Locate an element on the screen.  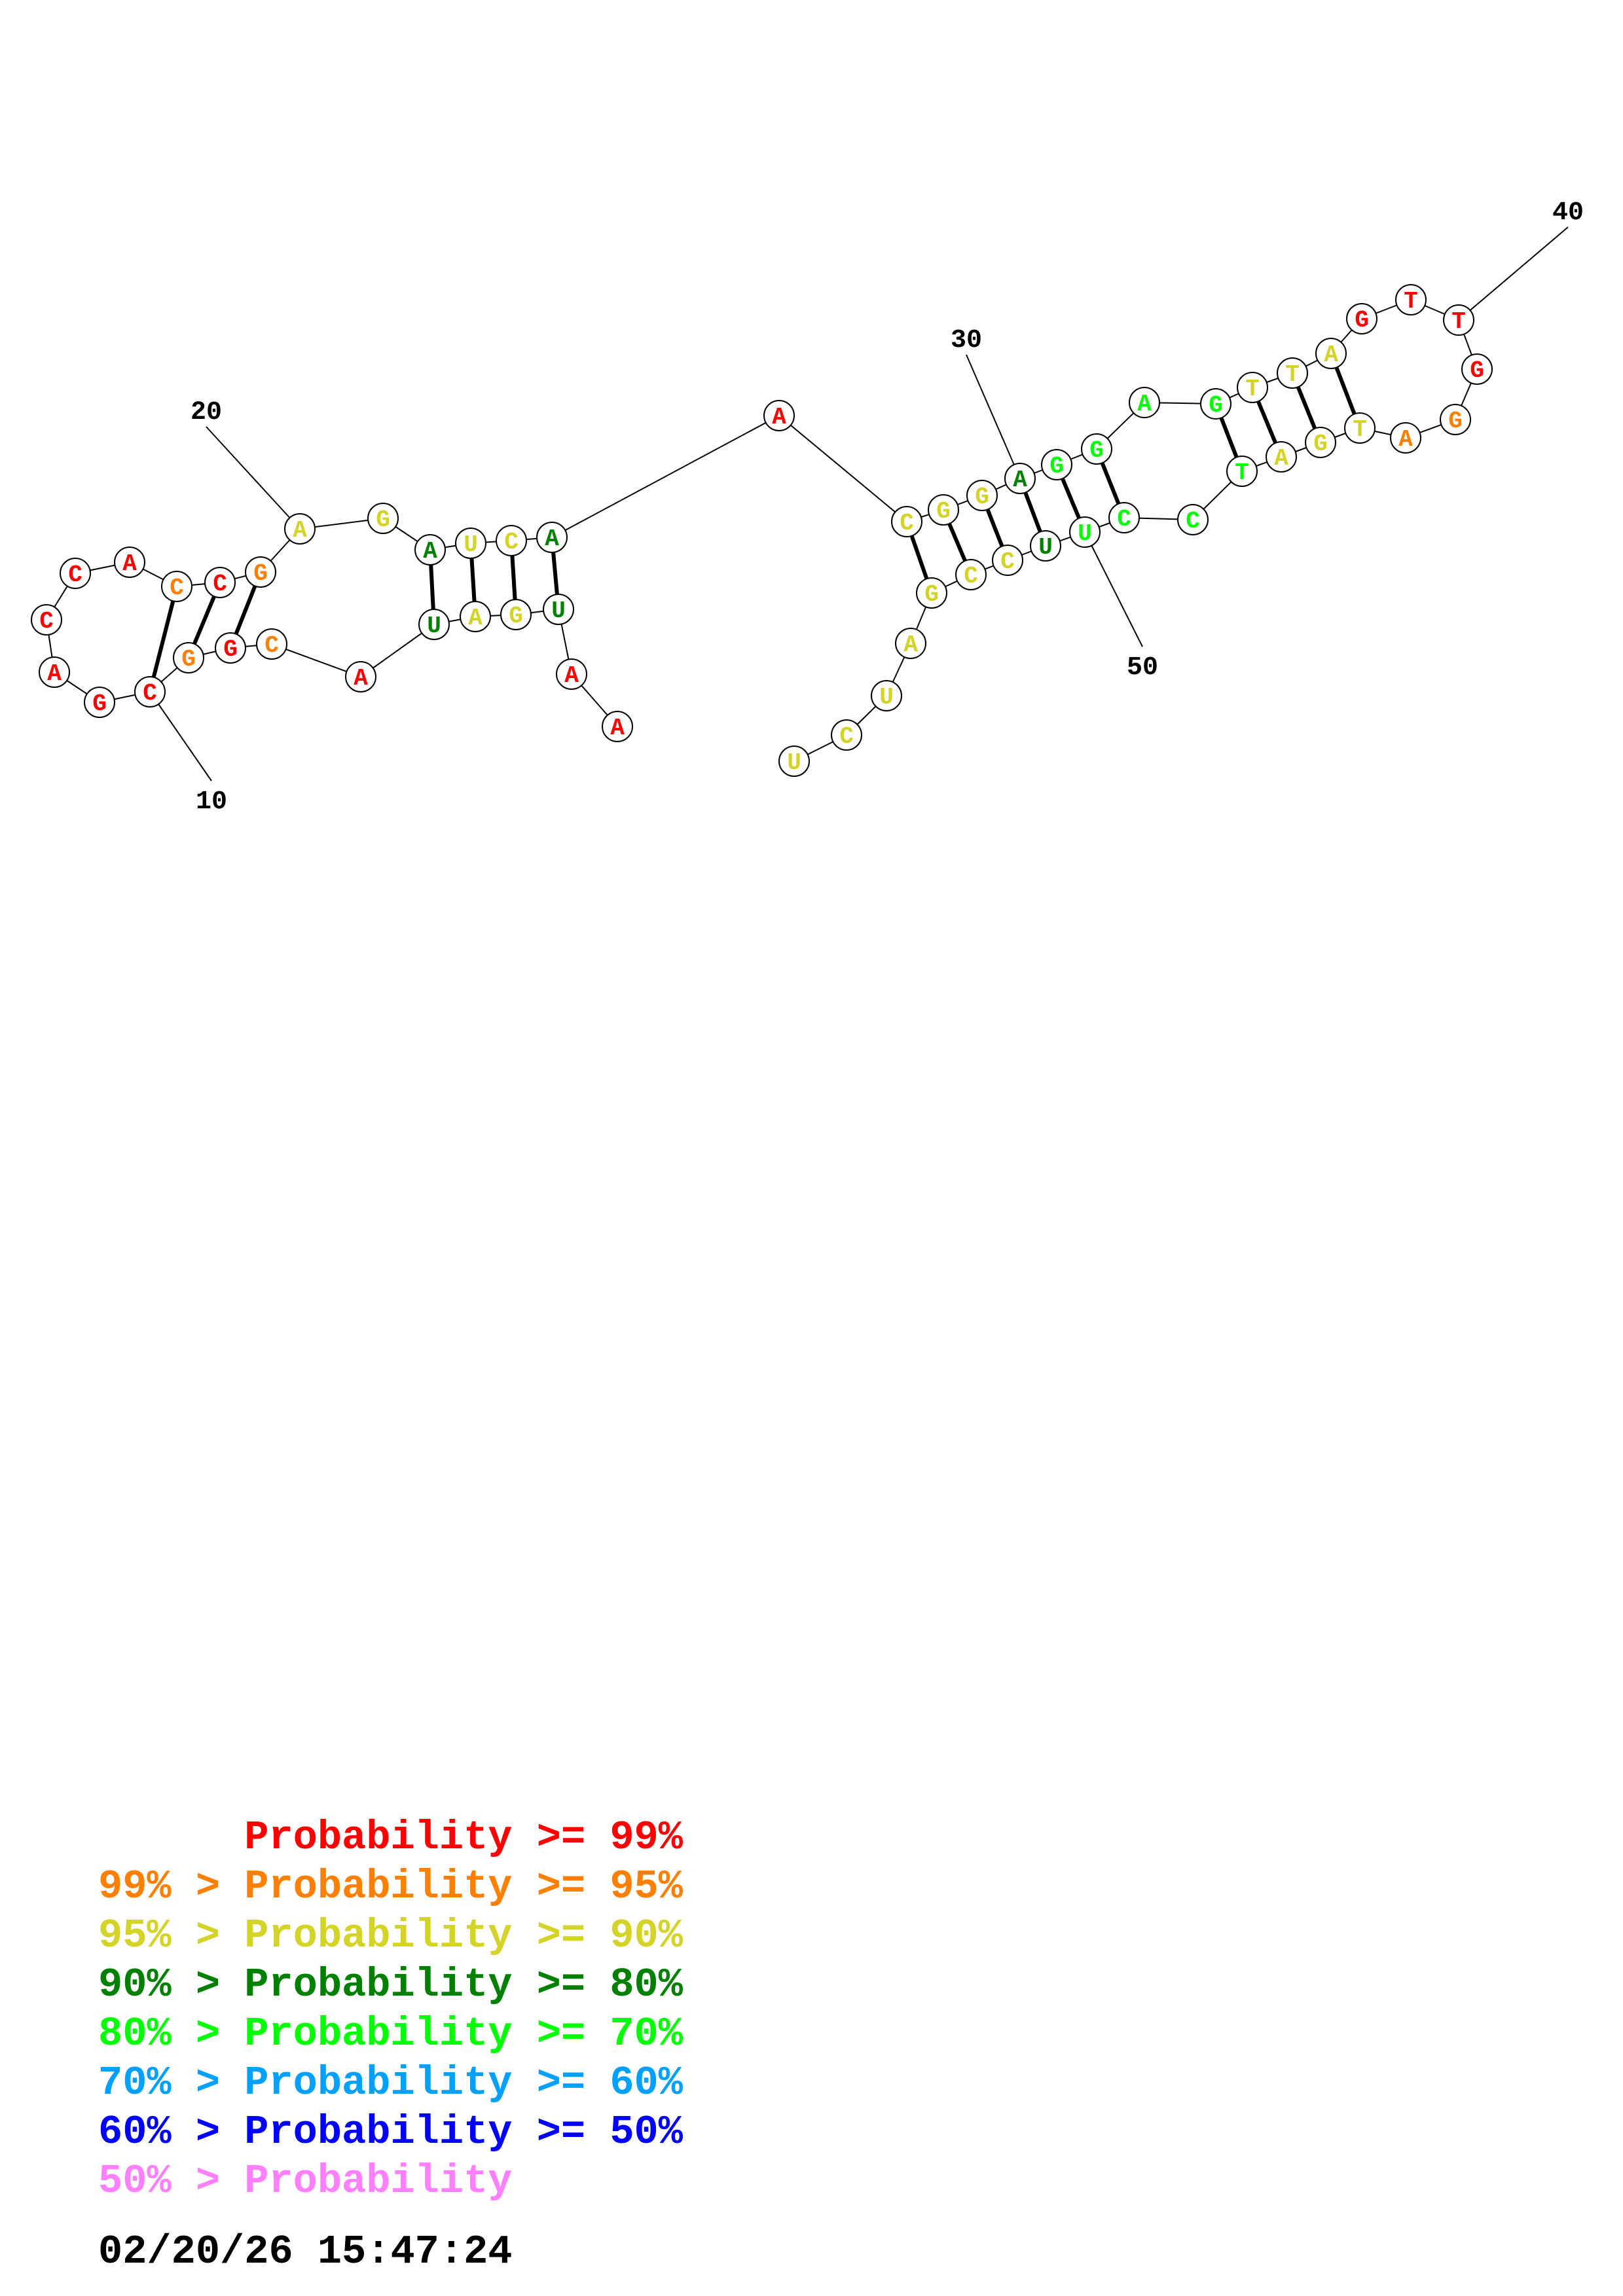
nucleotide-letter: T is located at coordinates (1360, 429).